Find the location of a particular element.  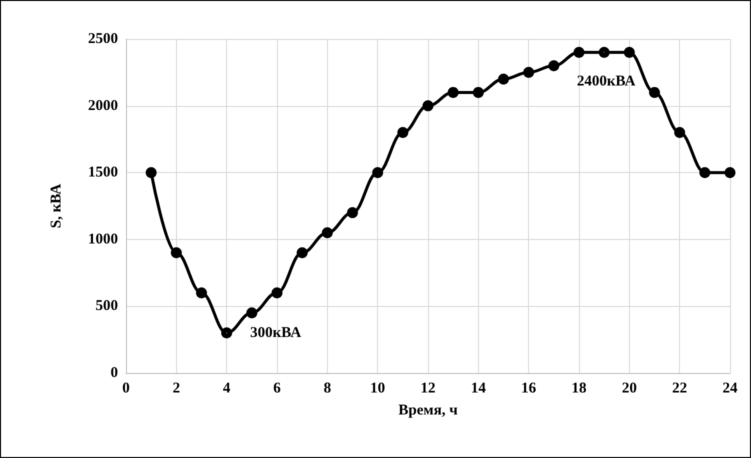

y-tick-label: 2500 is located at coordinates (103, 39).